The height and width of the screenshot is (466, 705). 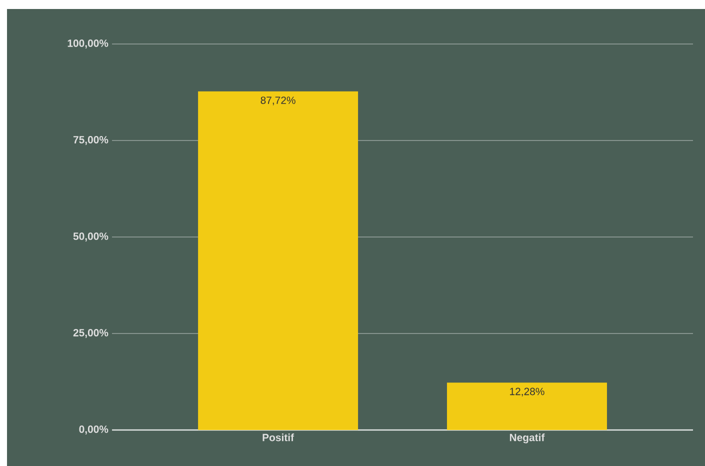 I want to click on data-label: 12,28%, so click(x=527, y=392).